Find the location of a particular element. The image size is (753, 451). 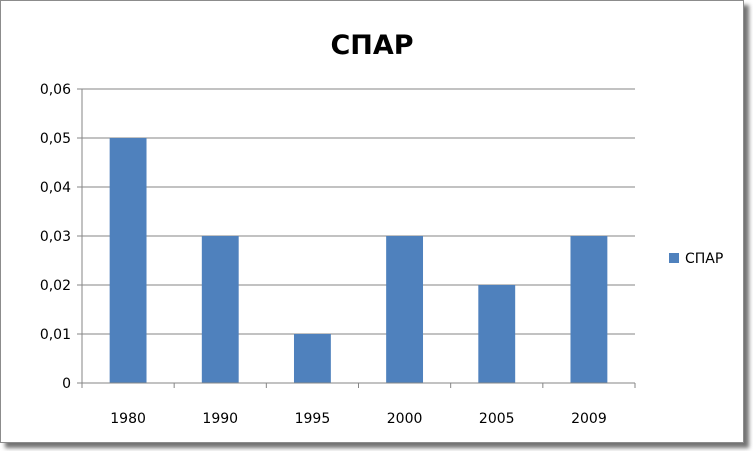

y-axis-ticks: 0 0,01 0,02 0,03 0,04 0,05 0,06 is located at coordinates (61, 237).